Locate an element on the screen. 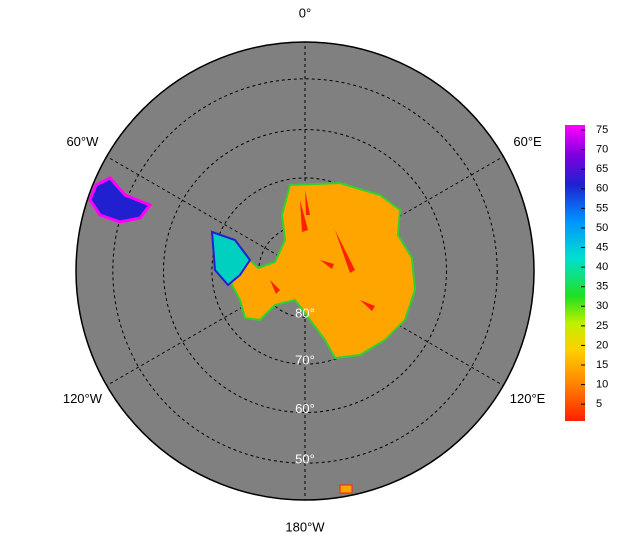 The height and width of the screenshot is (552, 625). colorbar-tick-label: 5 is located at coordinates (599, 404).